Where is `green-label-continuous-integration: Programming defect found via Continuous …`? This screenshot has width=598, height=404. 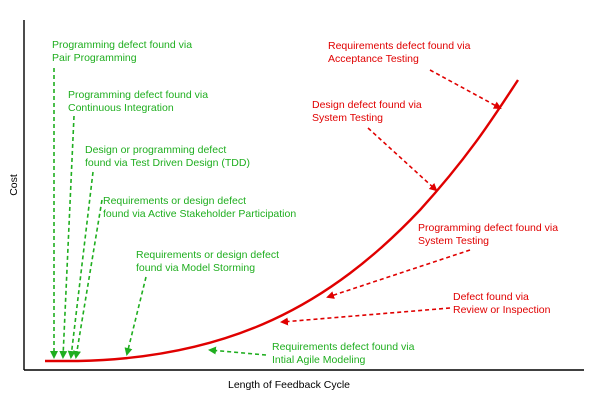
green-label-continuous-integration: Programming defect found via Continuous … is located at coordinates (138, 101).